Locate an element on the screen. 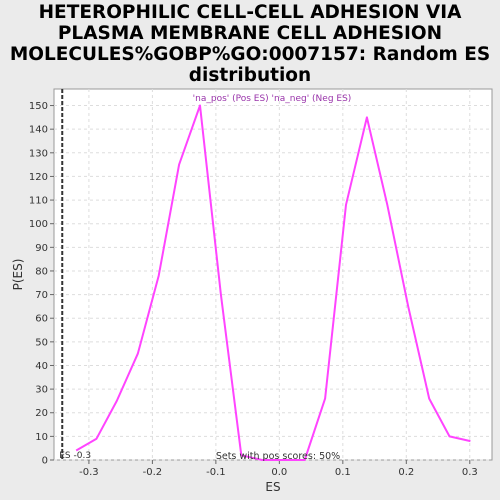  y-tick-label: 0 is located at coordinates (45, 461).